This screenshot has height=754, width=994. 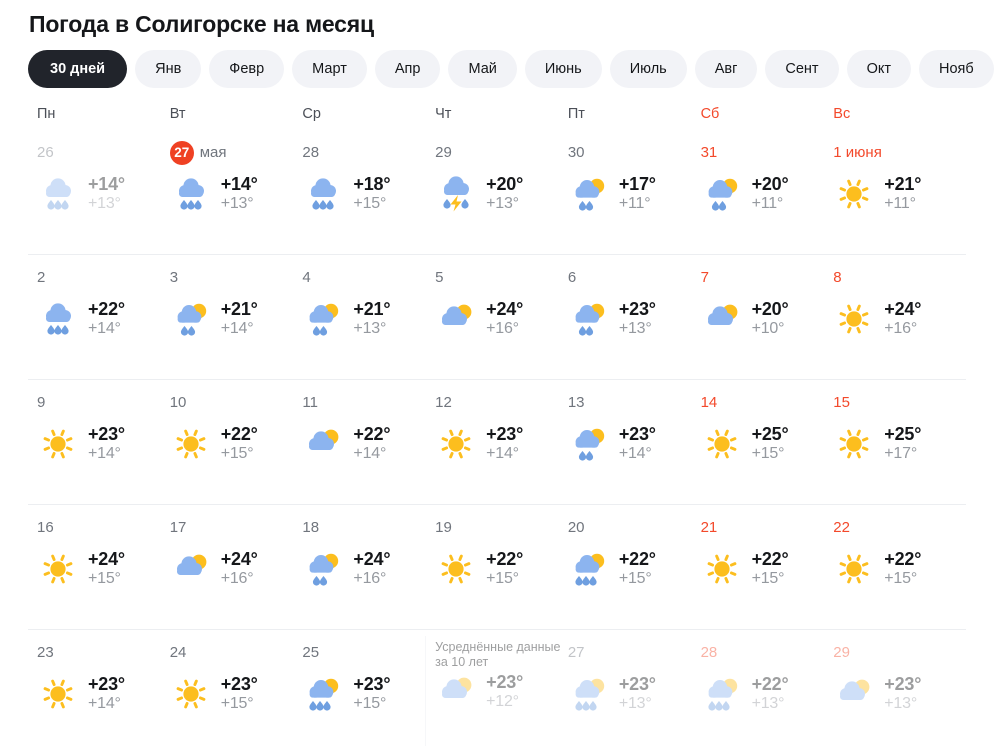 What do you see at coordinates (329, 69) in the screenshot?
I see `tab-3: Март` at bounding box center [329, 69].